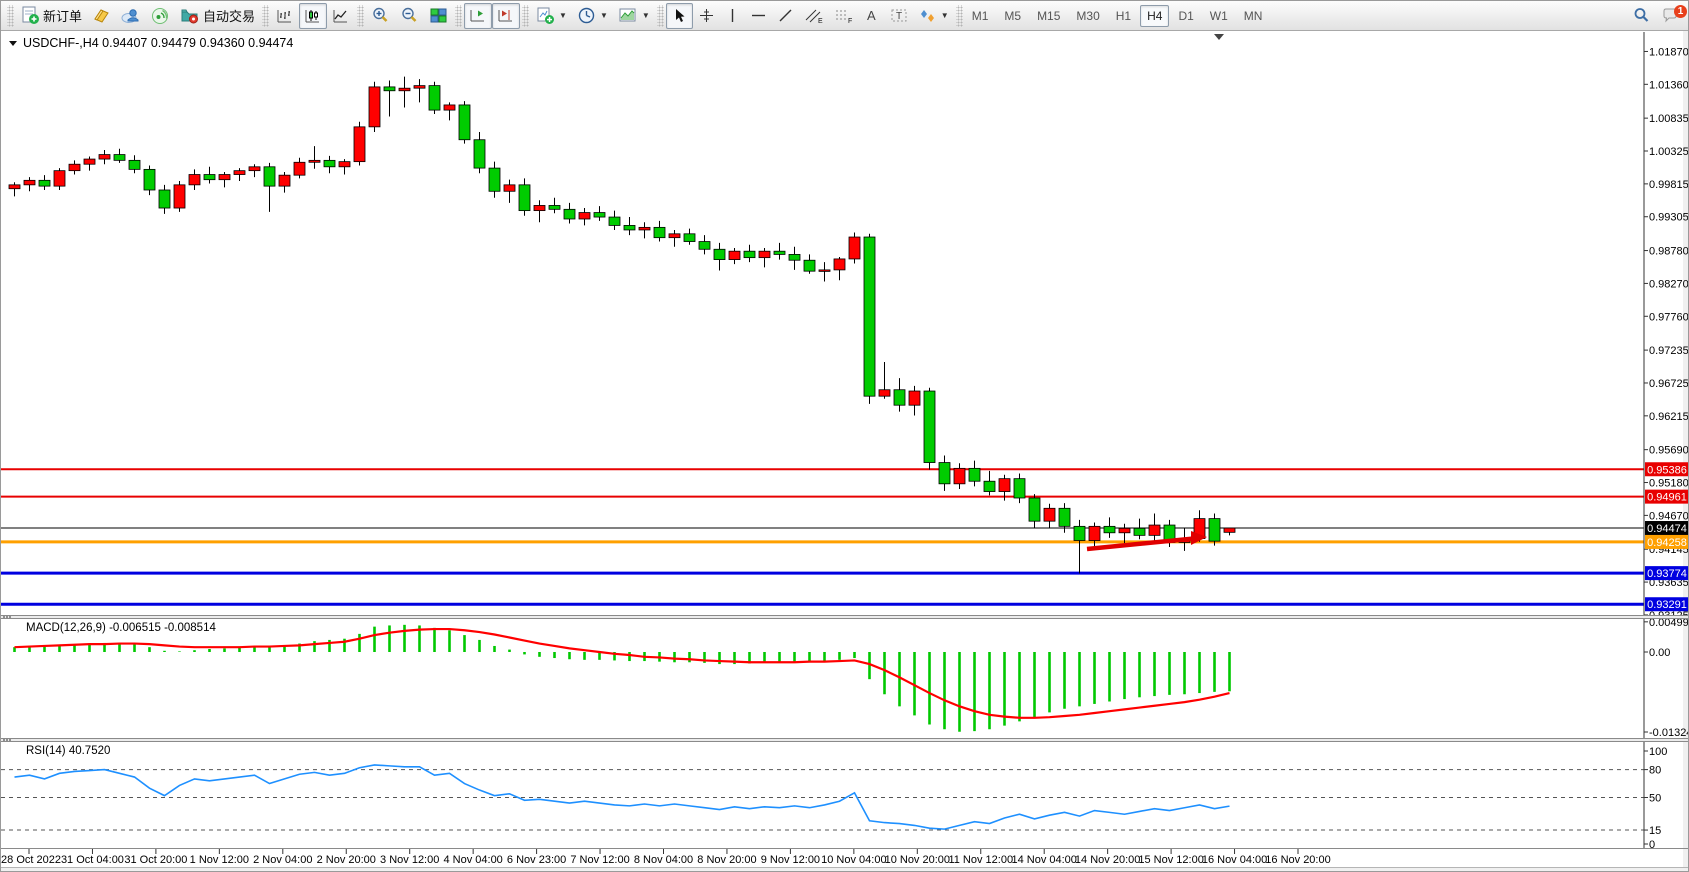 Image resolution: width=1689 pixels, height=872 pixels. Describe the element at coordinates (506, 15) in the screenshot. I see `chart-shift-button` at that location.